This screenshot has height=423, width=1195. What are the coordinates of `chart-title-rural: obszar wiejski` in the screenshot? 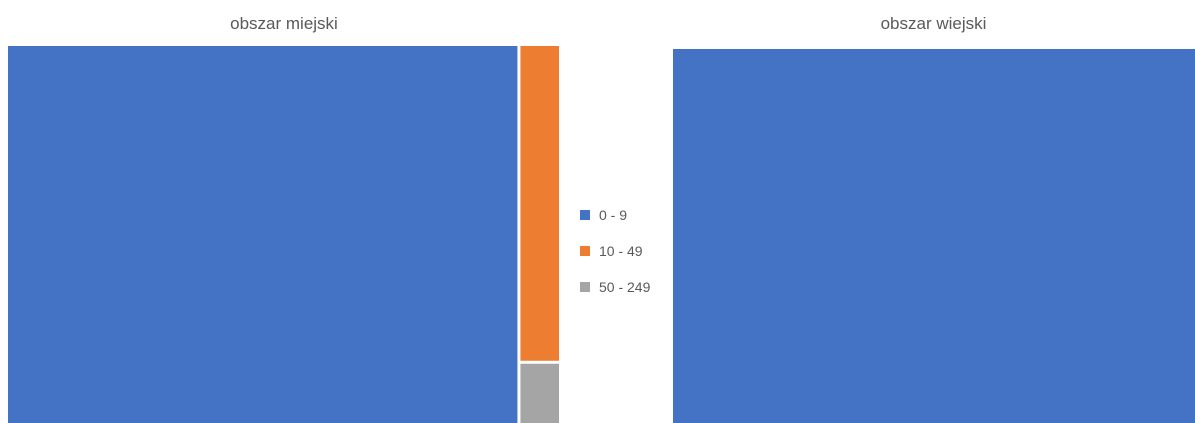 It's located at (933, 23).